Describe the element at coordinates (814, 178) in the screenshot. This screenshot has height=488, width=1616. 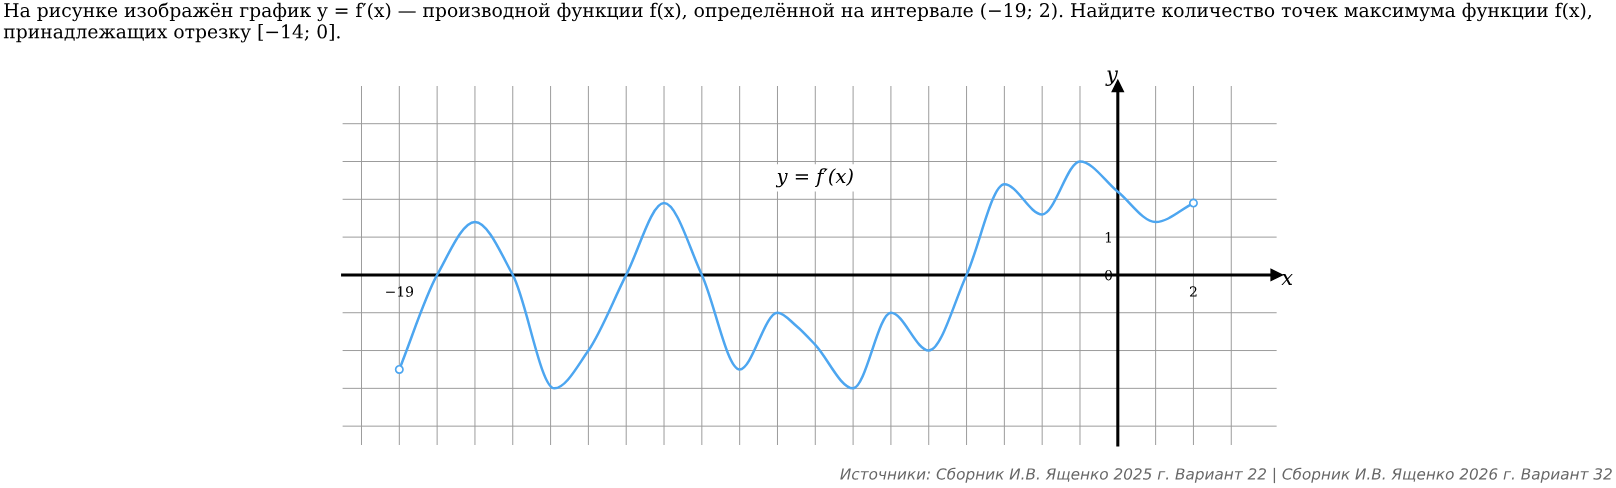
I see `text: y = f′(x)` at that location.